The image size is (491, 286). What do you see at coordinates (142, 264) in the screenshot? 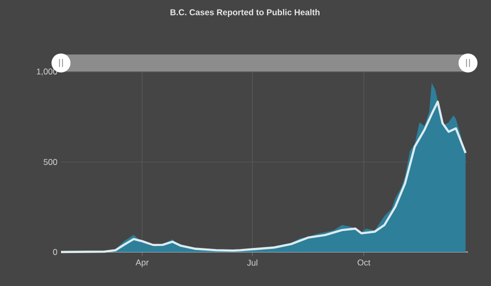
I see `x-tick-label: Apr` at bounding box center [142, 264].